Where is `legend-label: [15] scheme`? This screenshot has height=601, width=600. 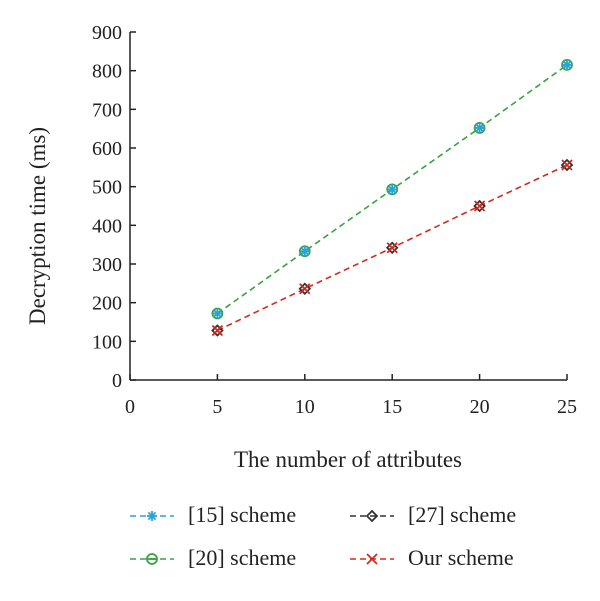 legend-label: [15] scheme is located at coordinates (242, 514).